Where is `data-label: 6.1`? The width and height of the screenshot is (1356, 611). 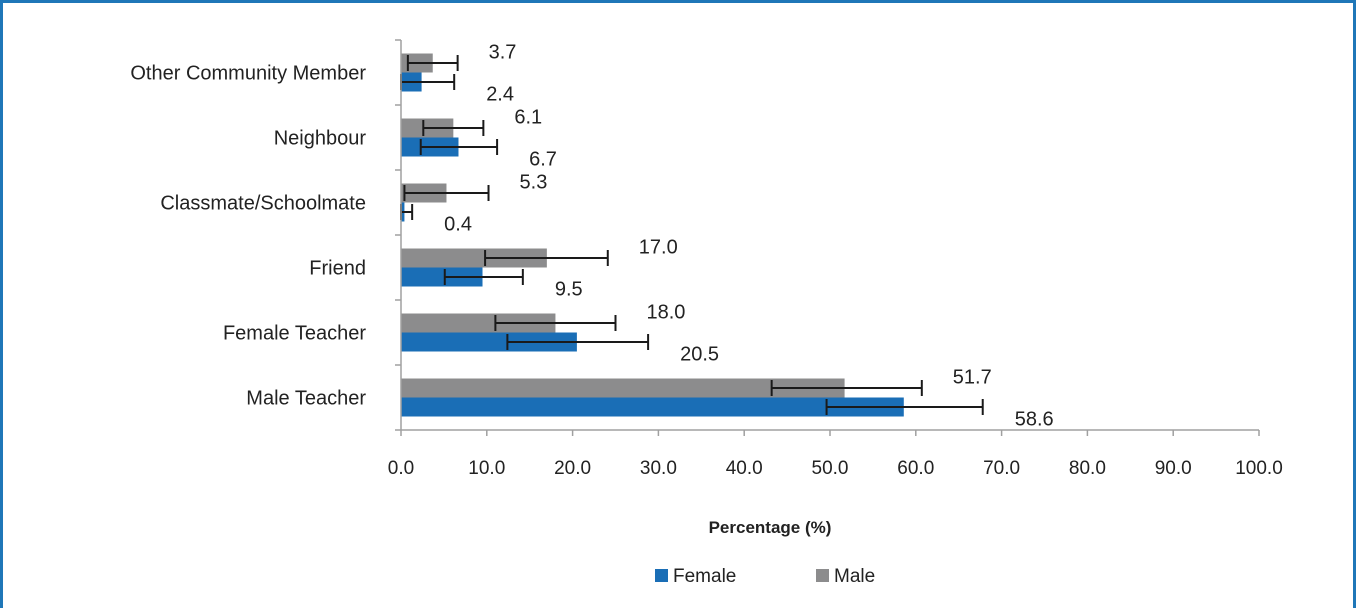
data-label: 6.1 is located at coordinates (528, 118).